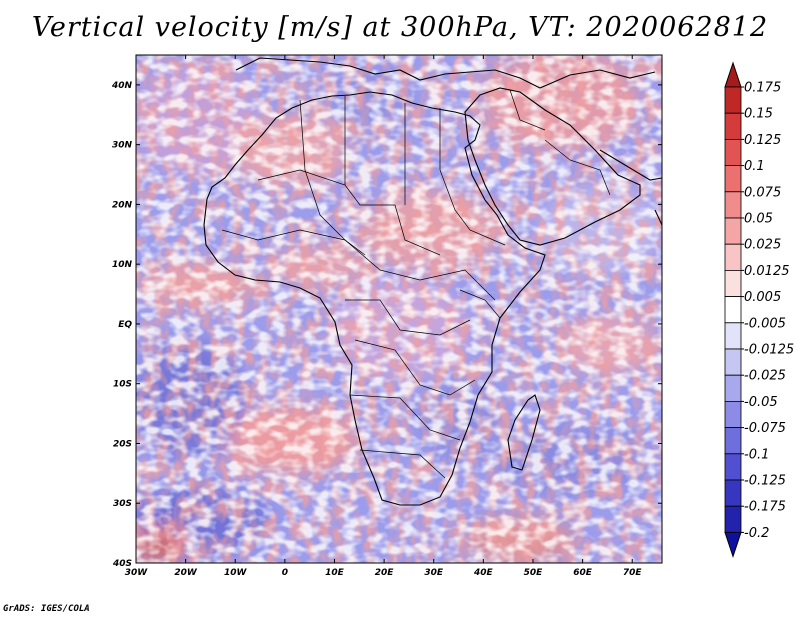  I want to click on colorbar-label: 0.025, so click(762, 245).